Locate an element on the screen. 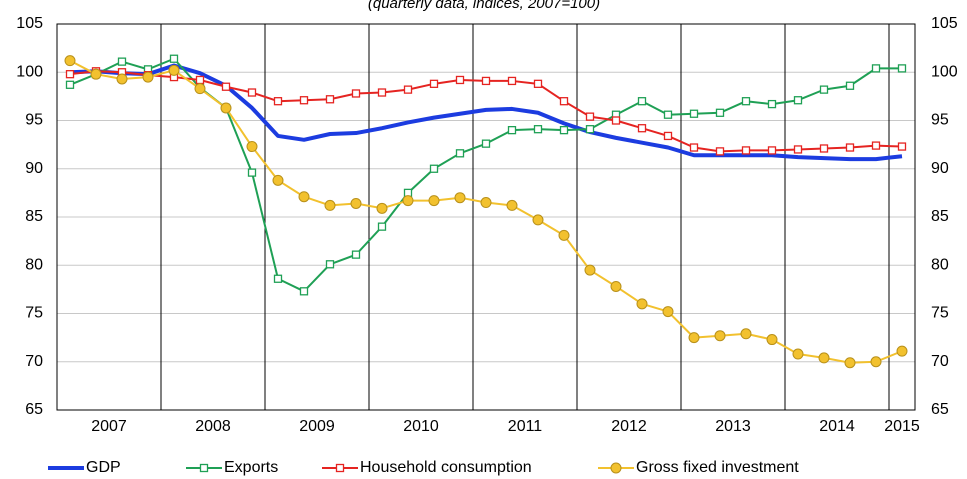 This screenshot has width=967, height=479. x-tick-label: 2007 is located at coordinates (109, 426).